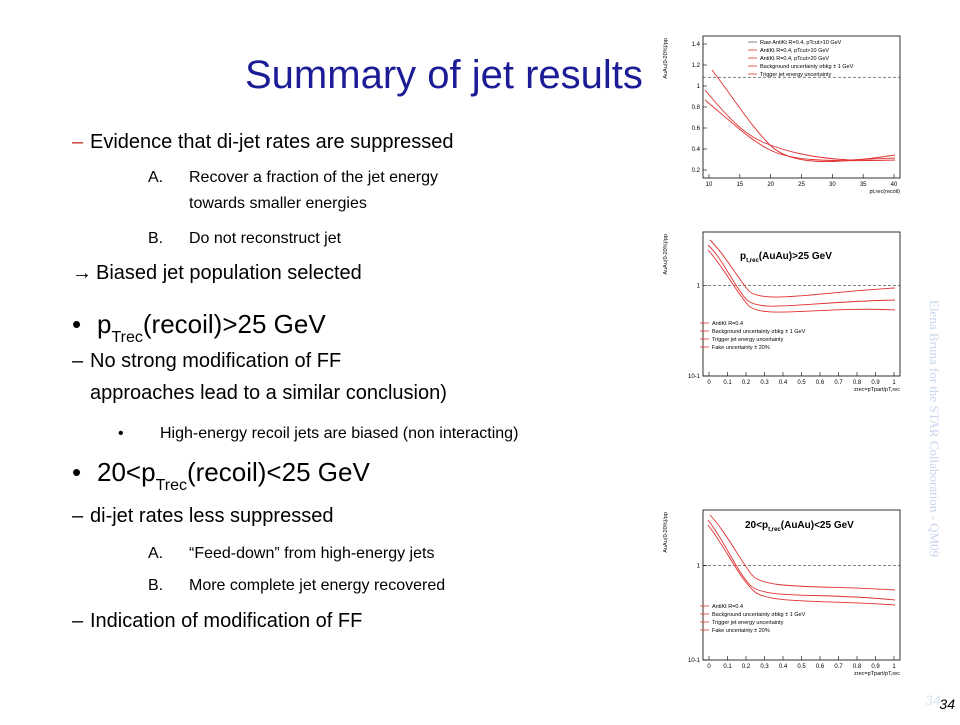  I want to click on y-tick-label: 0.6, so click(696, 129).